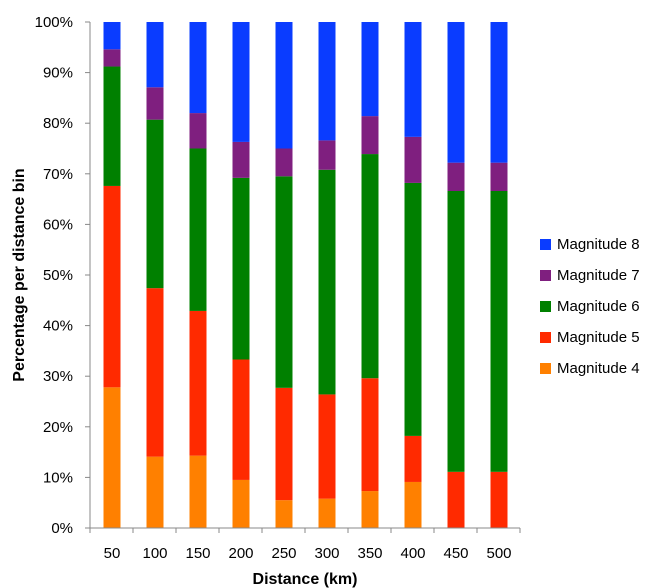 The height and width of the screenshot is (588, 650). Describe the element at coordinates (598, 337) in the screenshot. I see `legend-label: Magnitude 5` at that location.